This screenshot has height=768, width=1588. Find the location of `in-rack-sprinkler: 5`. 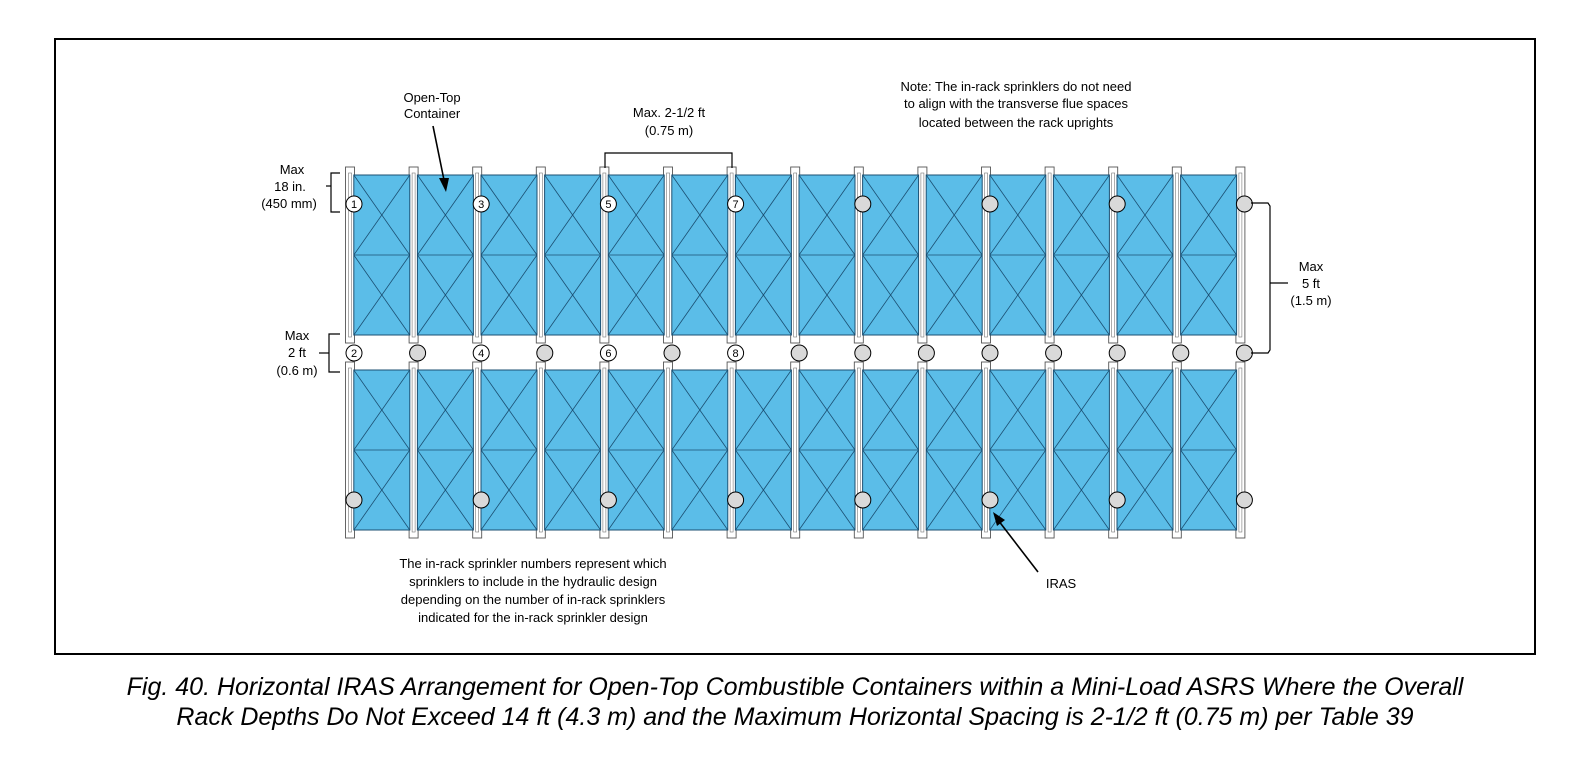

in-rack-sprinkler: 5 is located at coordinates (608, 204).